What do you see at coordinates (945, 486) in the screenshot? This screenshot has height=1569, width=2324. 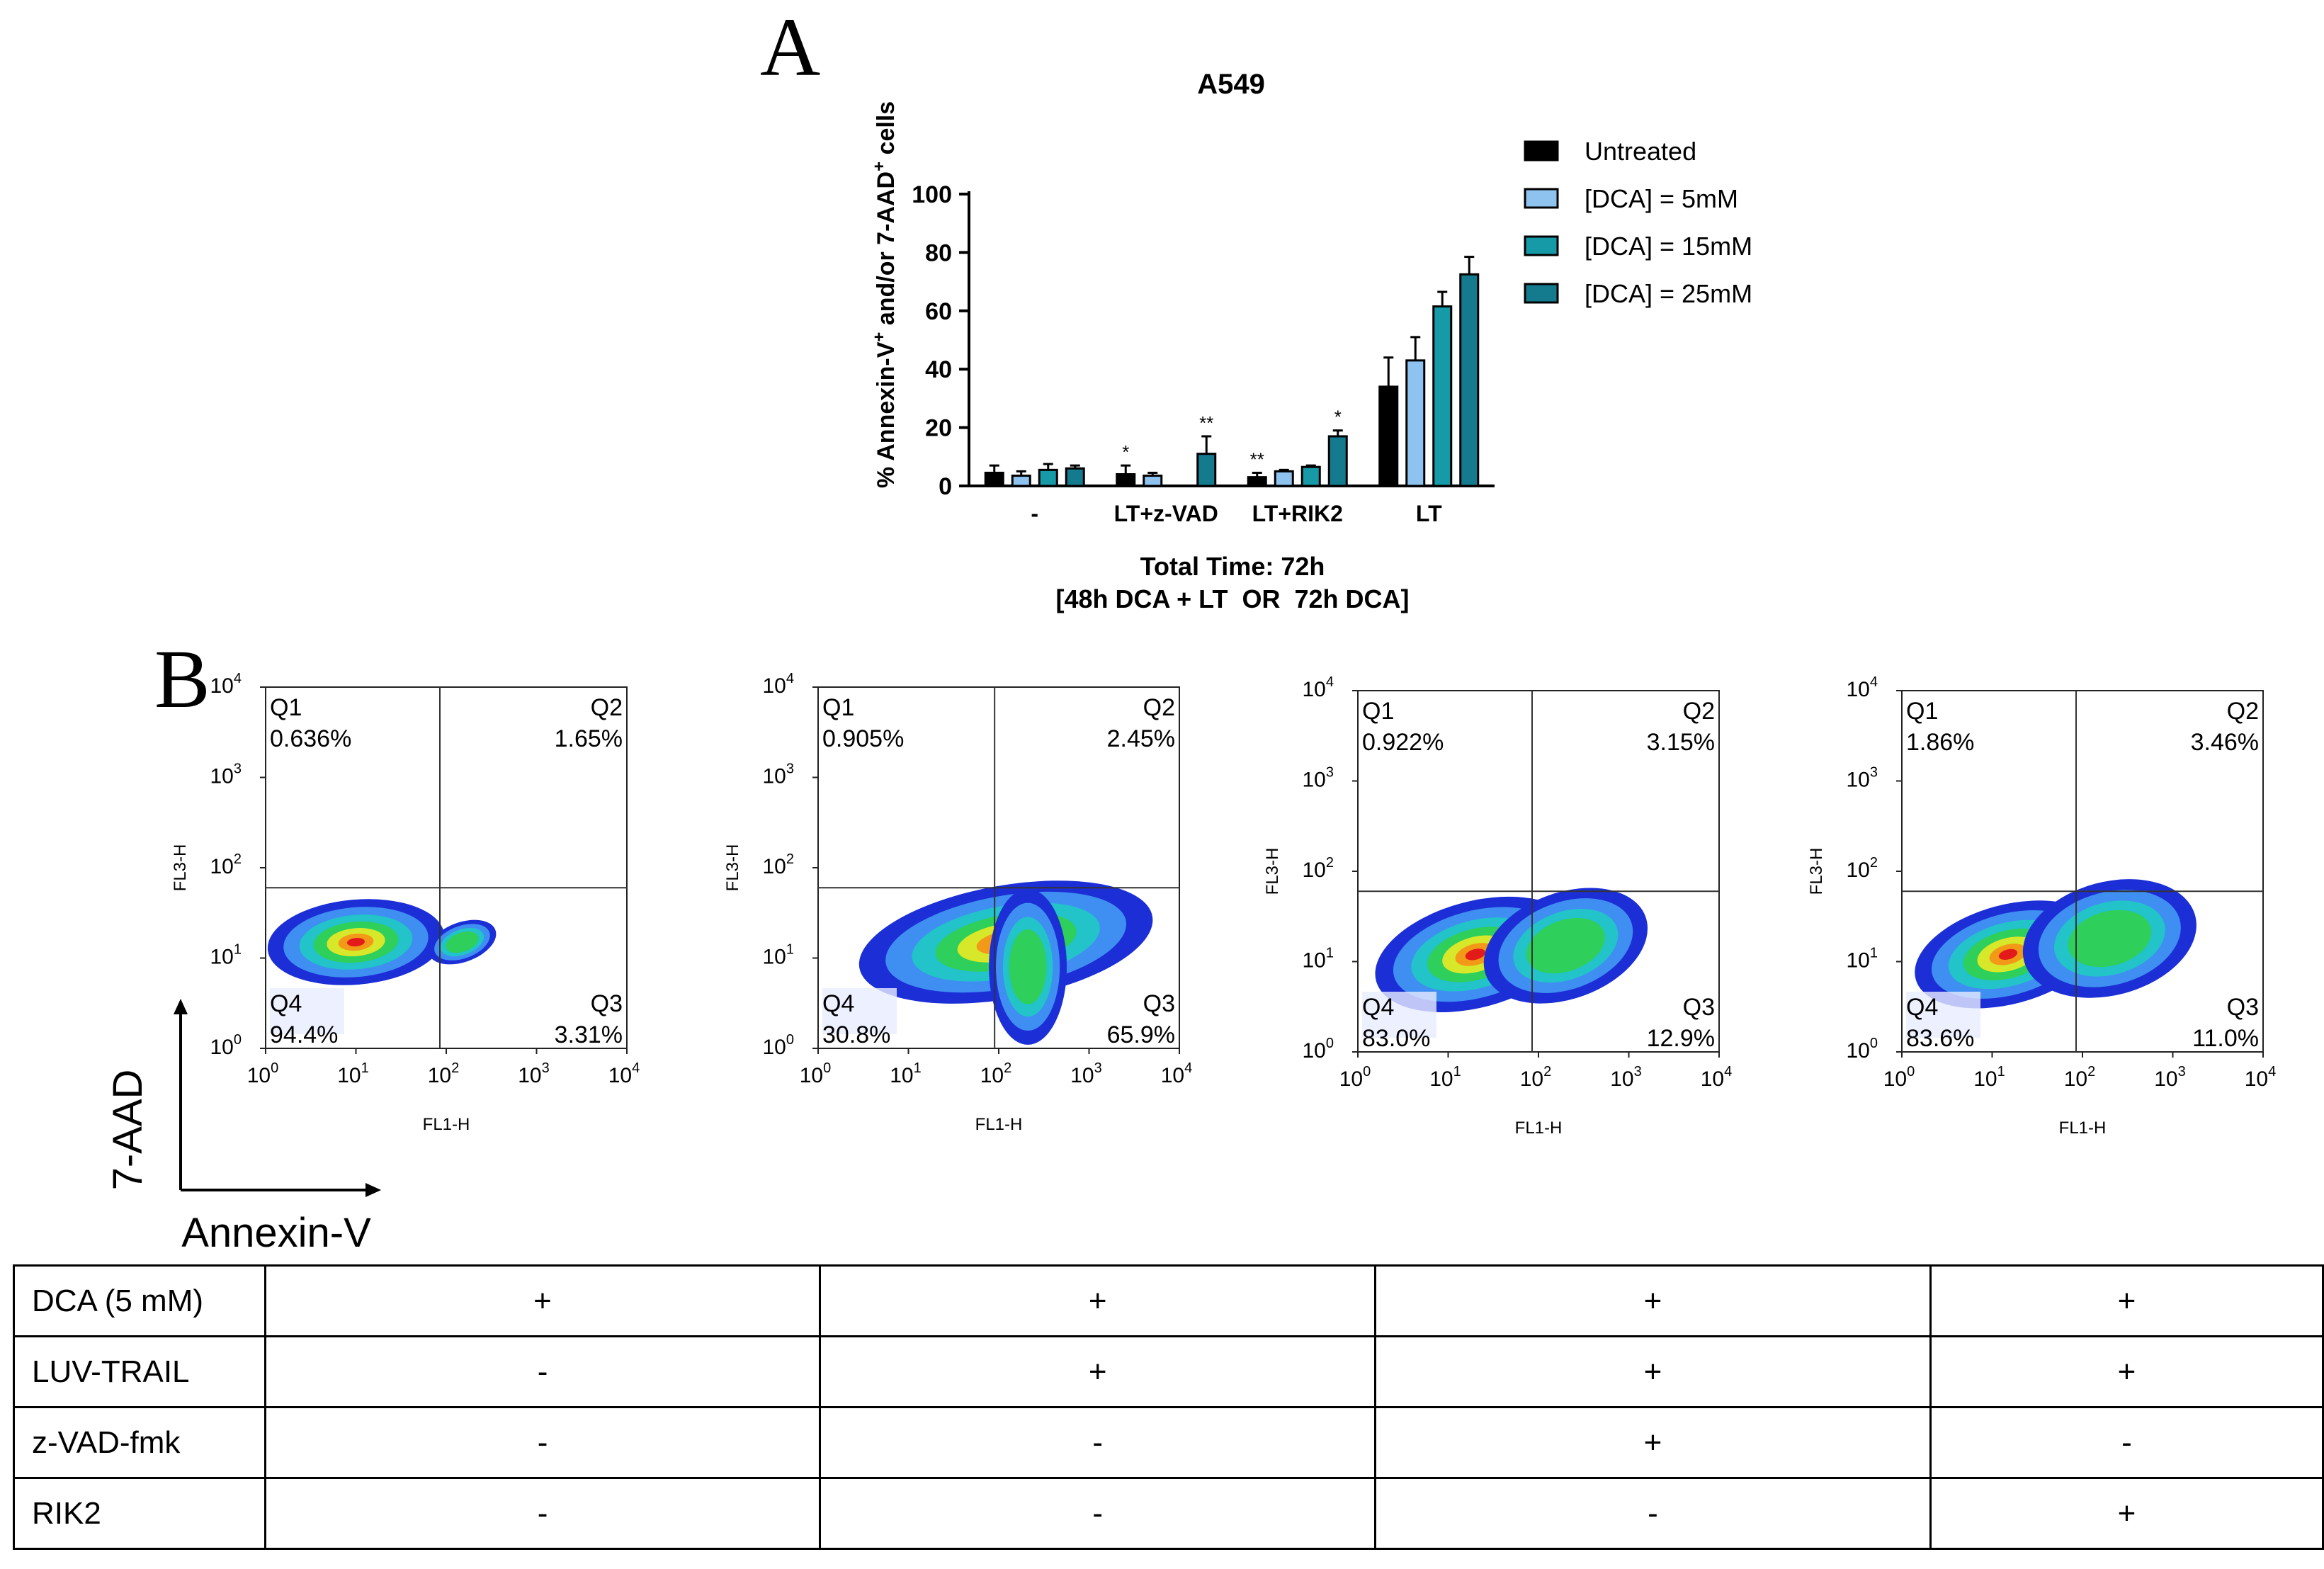 I see `y-tick-label: 0` at bounding box center [945, 486].